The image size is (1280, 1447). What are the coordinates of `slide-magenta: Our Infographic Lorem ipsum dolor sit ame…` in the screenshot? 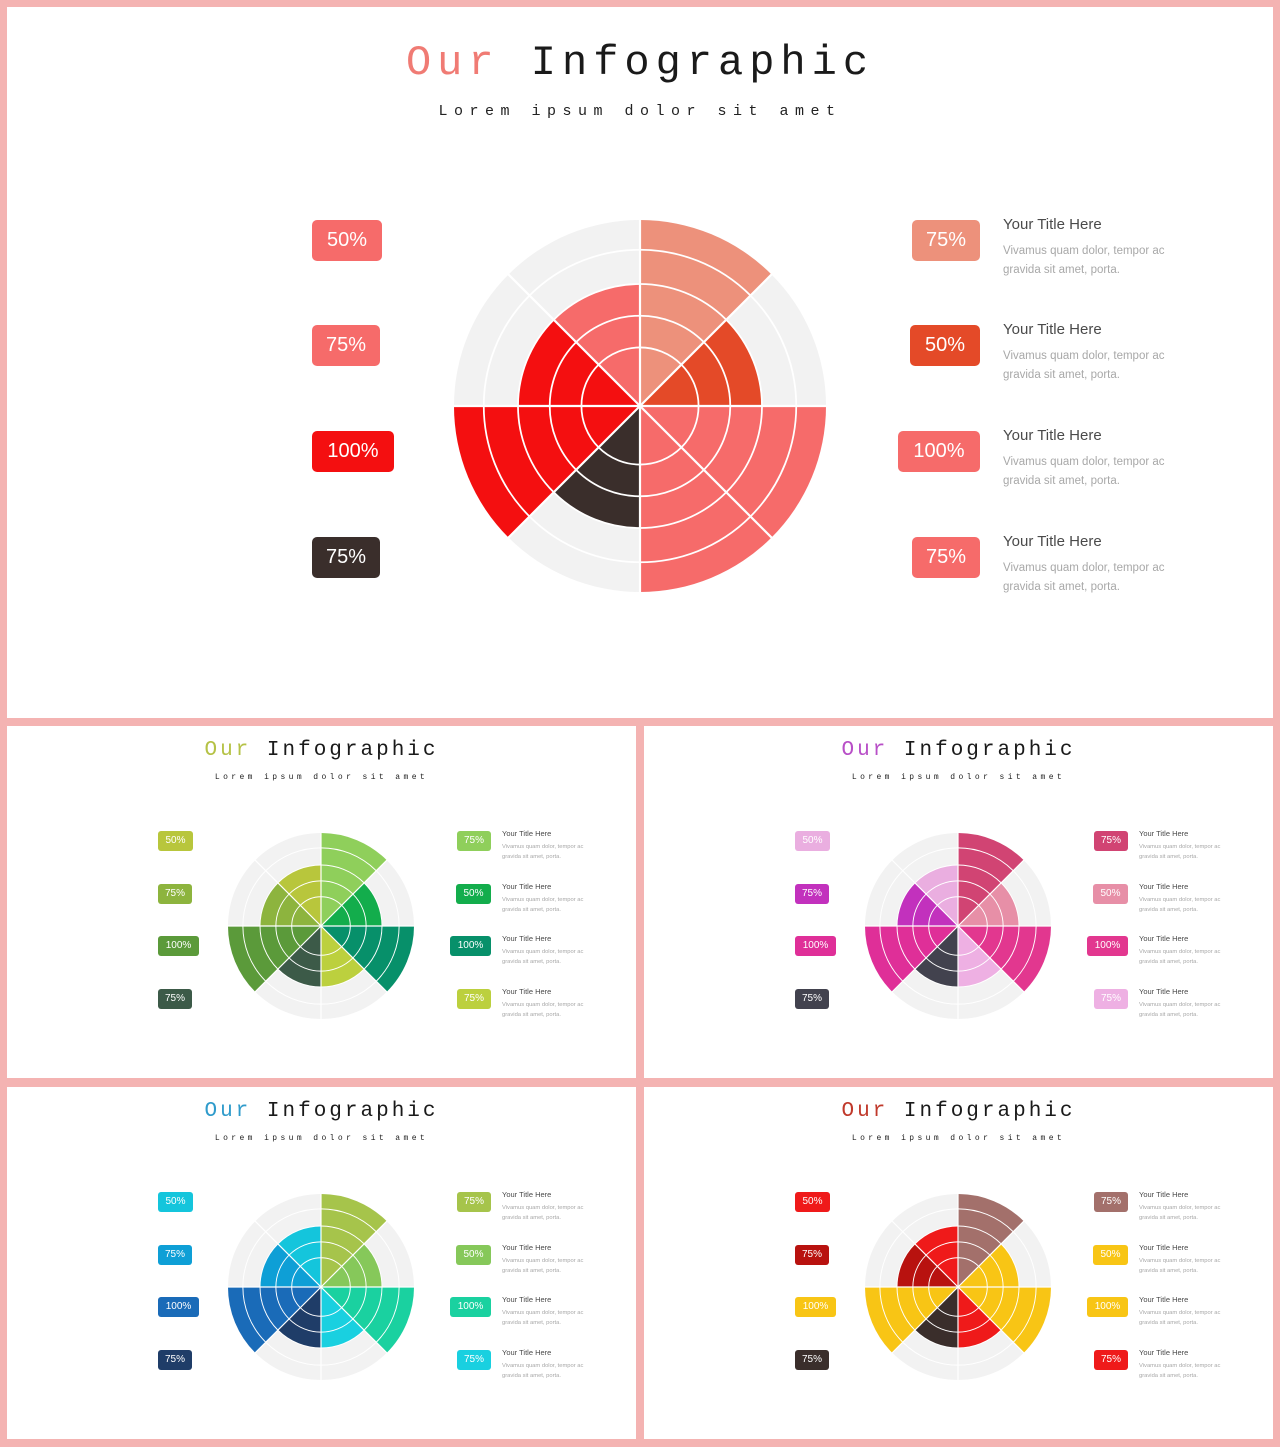 It's located at (958, 902).